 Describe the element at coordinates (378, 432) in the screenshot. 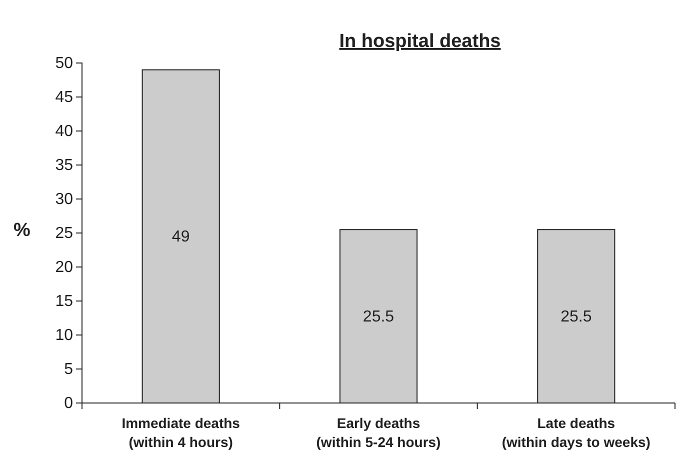

I see `x-tick-label: Early deaths (within 5-24 hours)` at that location.